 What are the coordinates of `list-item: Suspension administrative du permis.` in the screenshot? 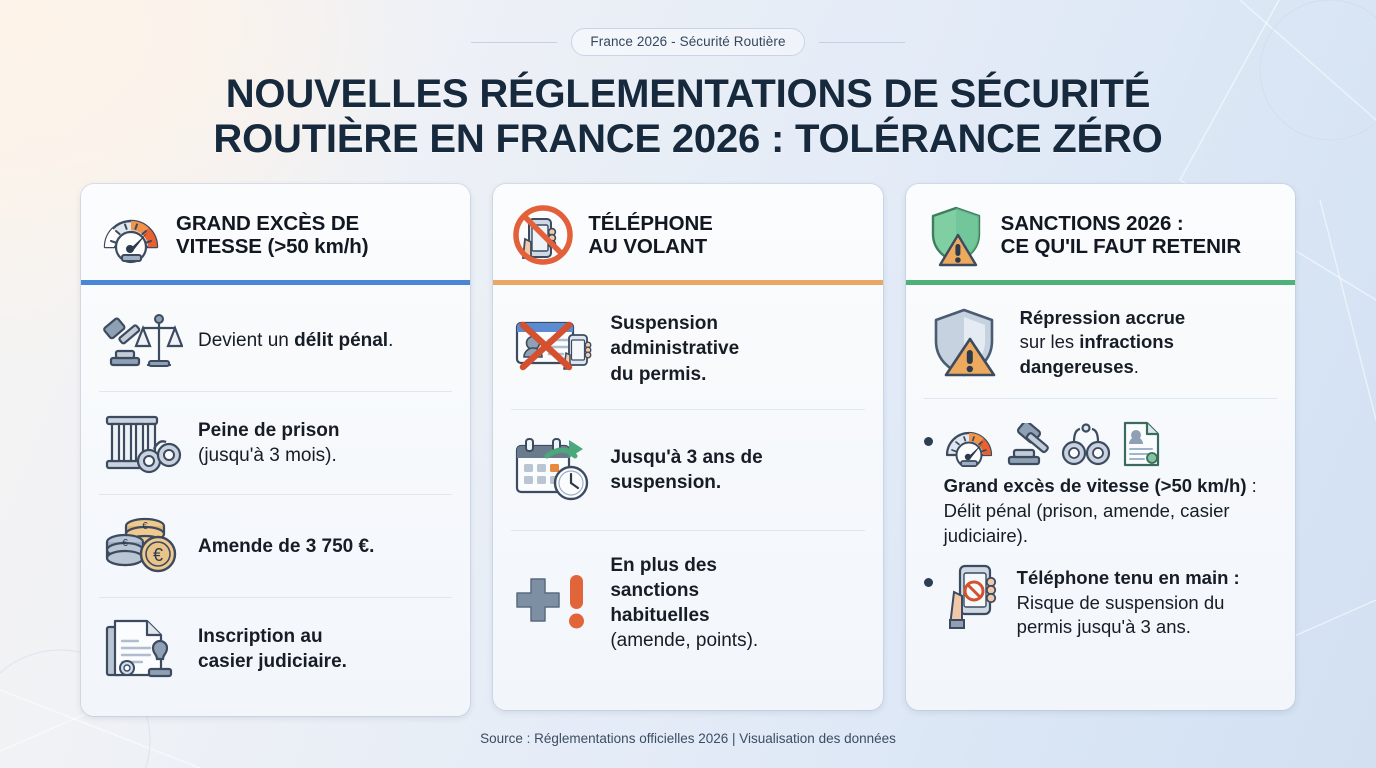 It's located at (688, 349).